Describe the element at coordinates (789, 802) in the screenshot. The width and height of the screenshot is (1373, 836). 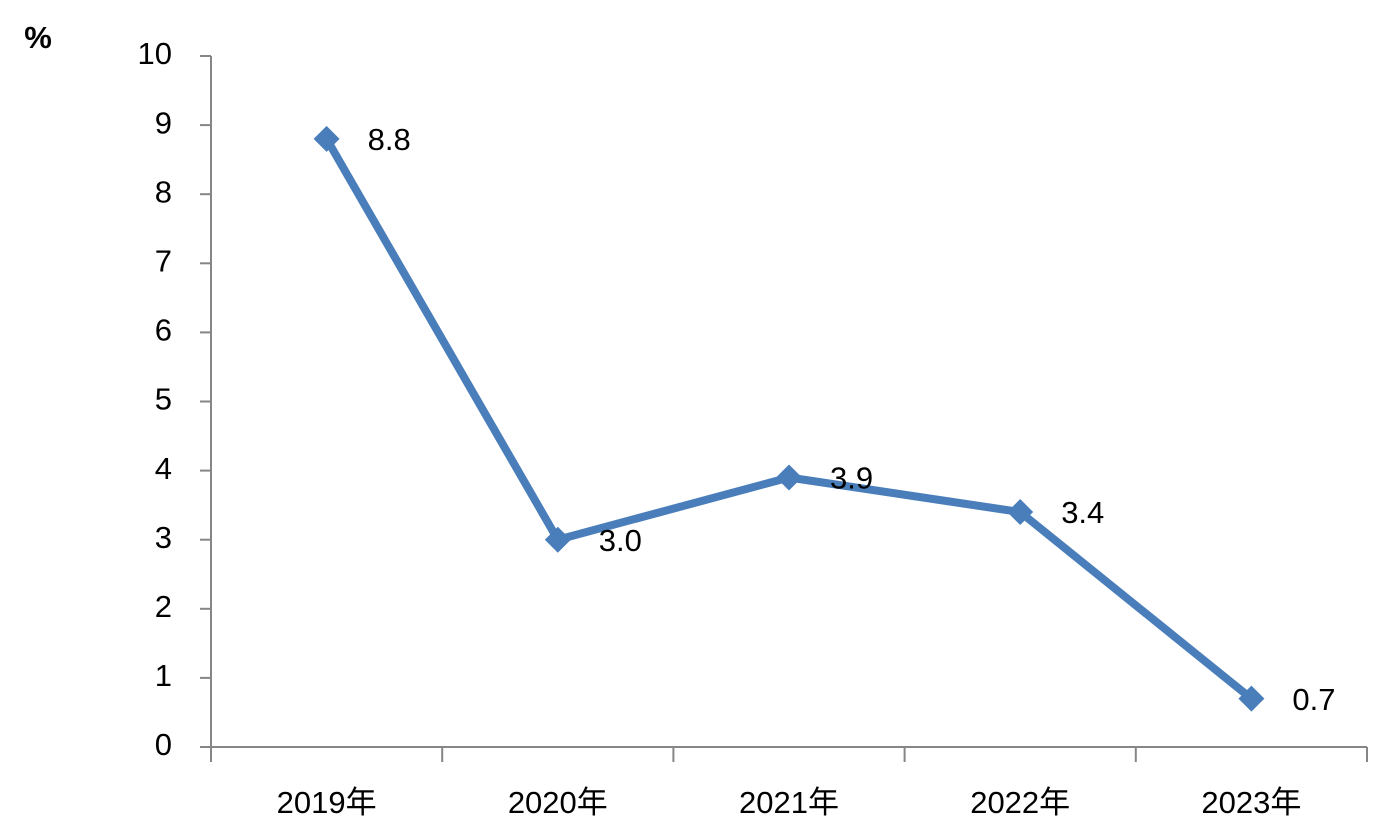
I see `x-tick-label: 2021年` at that location.